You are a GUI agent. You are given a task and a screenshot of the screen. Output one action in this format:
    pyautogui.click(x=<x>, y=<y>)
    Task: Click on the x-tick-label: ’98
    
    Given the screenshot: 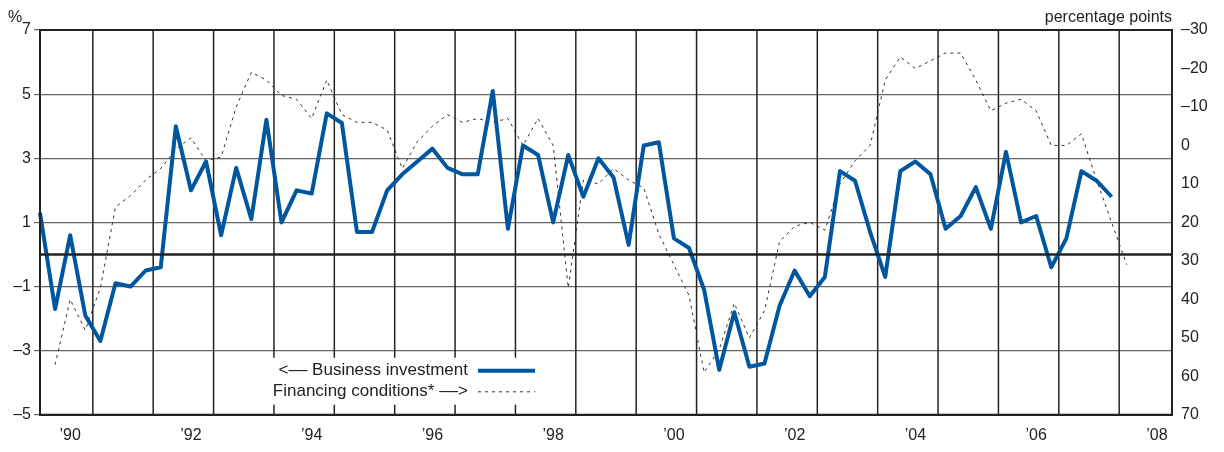 What is the action you would take?
    pyautogui.click(x=553, y=434)
    